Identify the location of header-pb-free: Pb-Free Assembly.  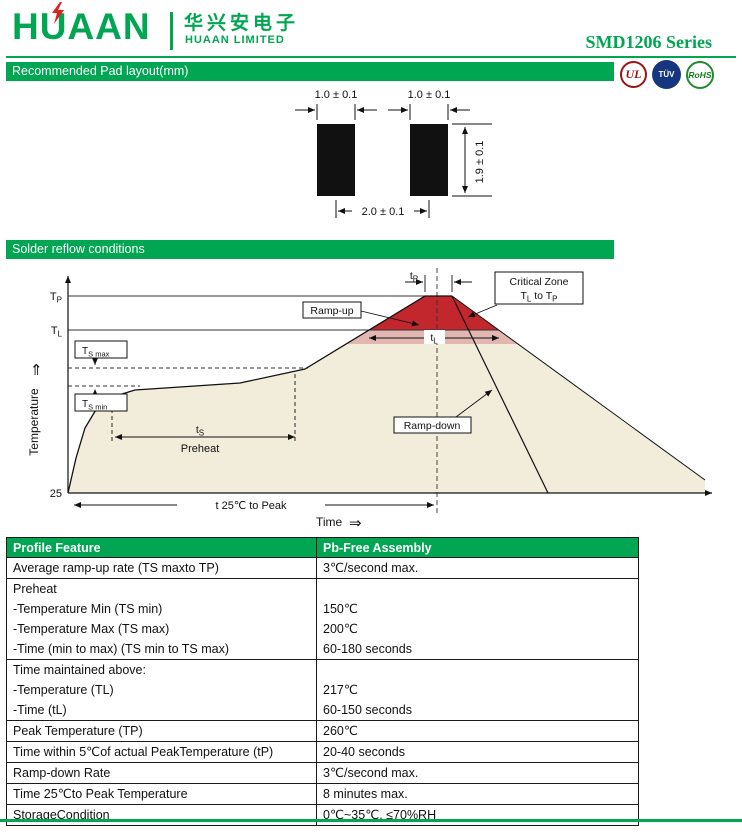
(477, 547).